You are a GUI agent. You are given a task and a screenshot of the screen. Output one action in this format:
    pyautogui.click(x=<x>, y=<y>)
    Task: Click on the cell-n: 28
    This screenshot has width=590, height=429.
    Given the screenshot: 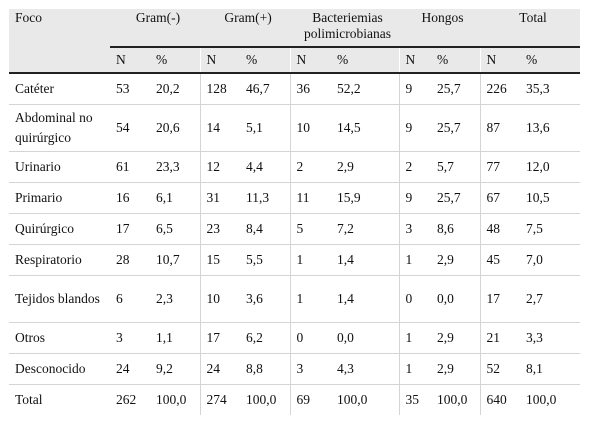 What is the action you would take?
    pyautogui.click(x=130, y=260)
    